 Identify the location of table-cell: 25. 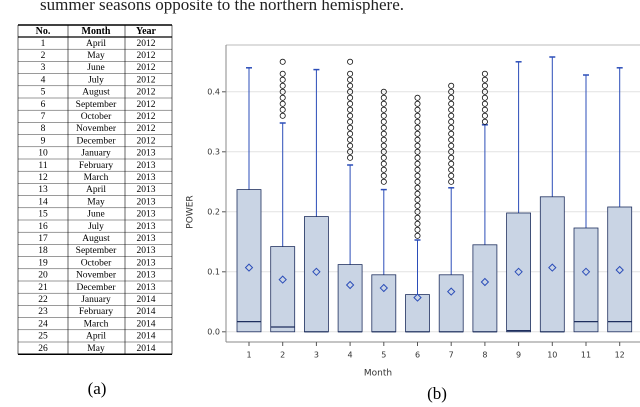
(43, 337).